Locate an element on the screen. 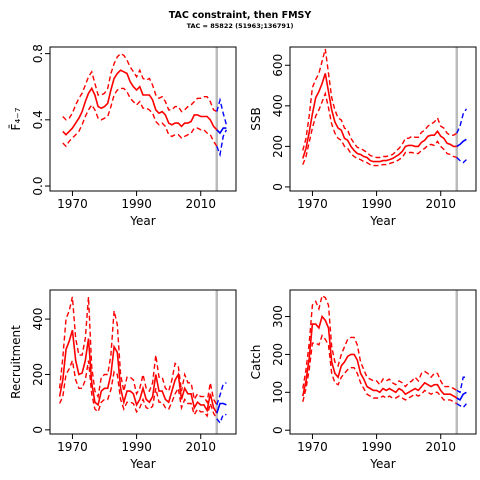 The height and width of the screenshot is (480, 480). y-axis-label: Recruitment is located at coordinates (16, 362).